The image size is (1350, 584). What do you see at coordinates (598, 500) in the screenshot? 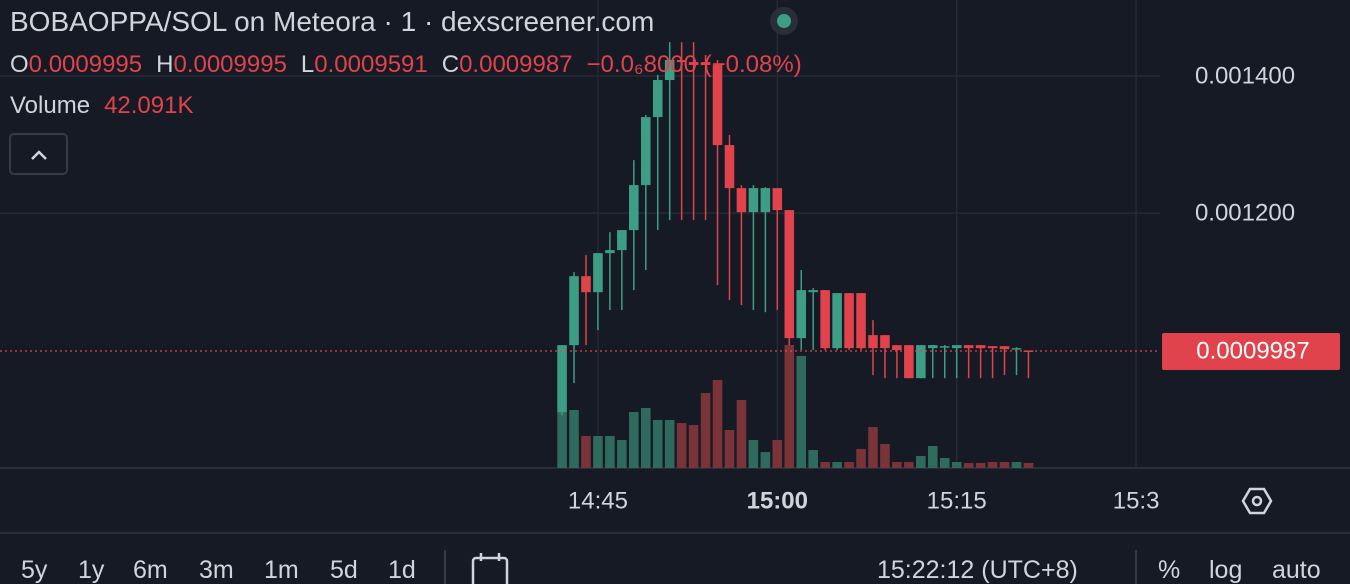
I see `x-tick-label: 14:45` at bounding box center [598, 500].